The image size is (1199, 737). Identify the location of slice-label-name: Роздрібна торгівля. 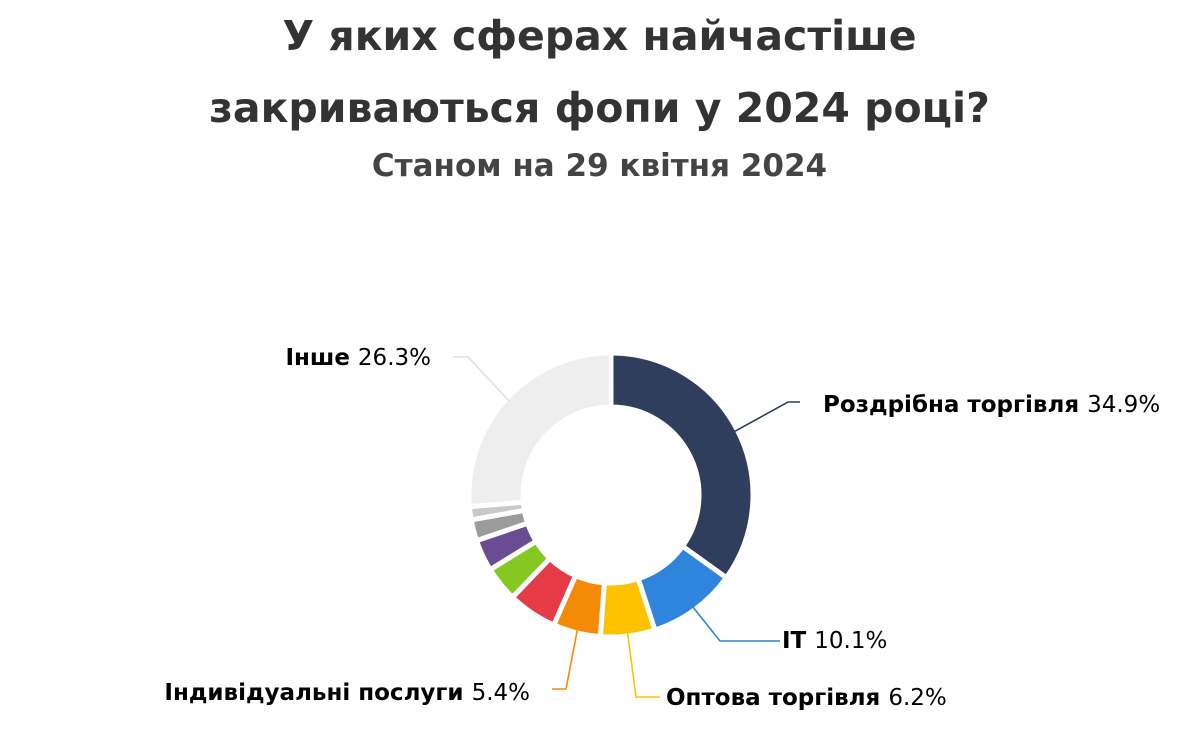
(955, 405).